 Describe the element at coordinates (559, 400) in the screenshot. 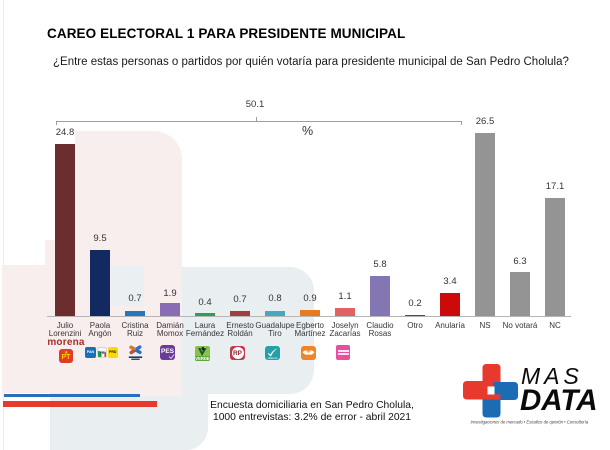

I see `svg-text: DATA` at that location.